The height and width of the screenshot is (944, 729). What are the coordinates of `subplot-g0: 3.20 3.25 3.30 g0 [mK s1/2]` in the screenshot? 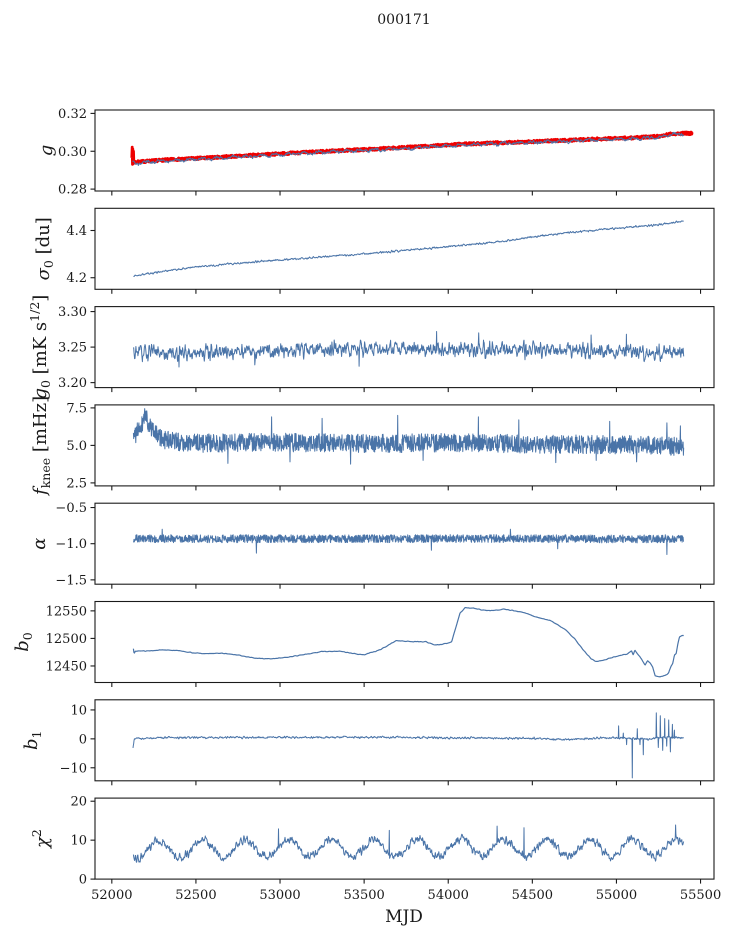 It's located at (371, 347).